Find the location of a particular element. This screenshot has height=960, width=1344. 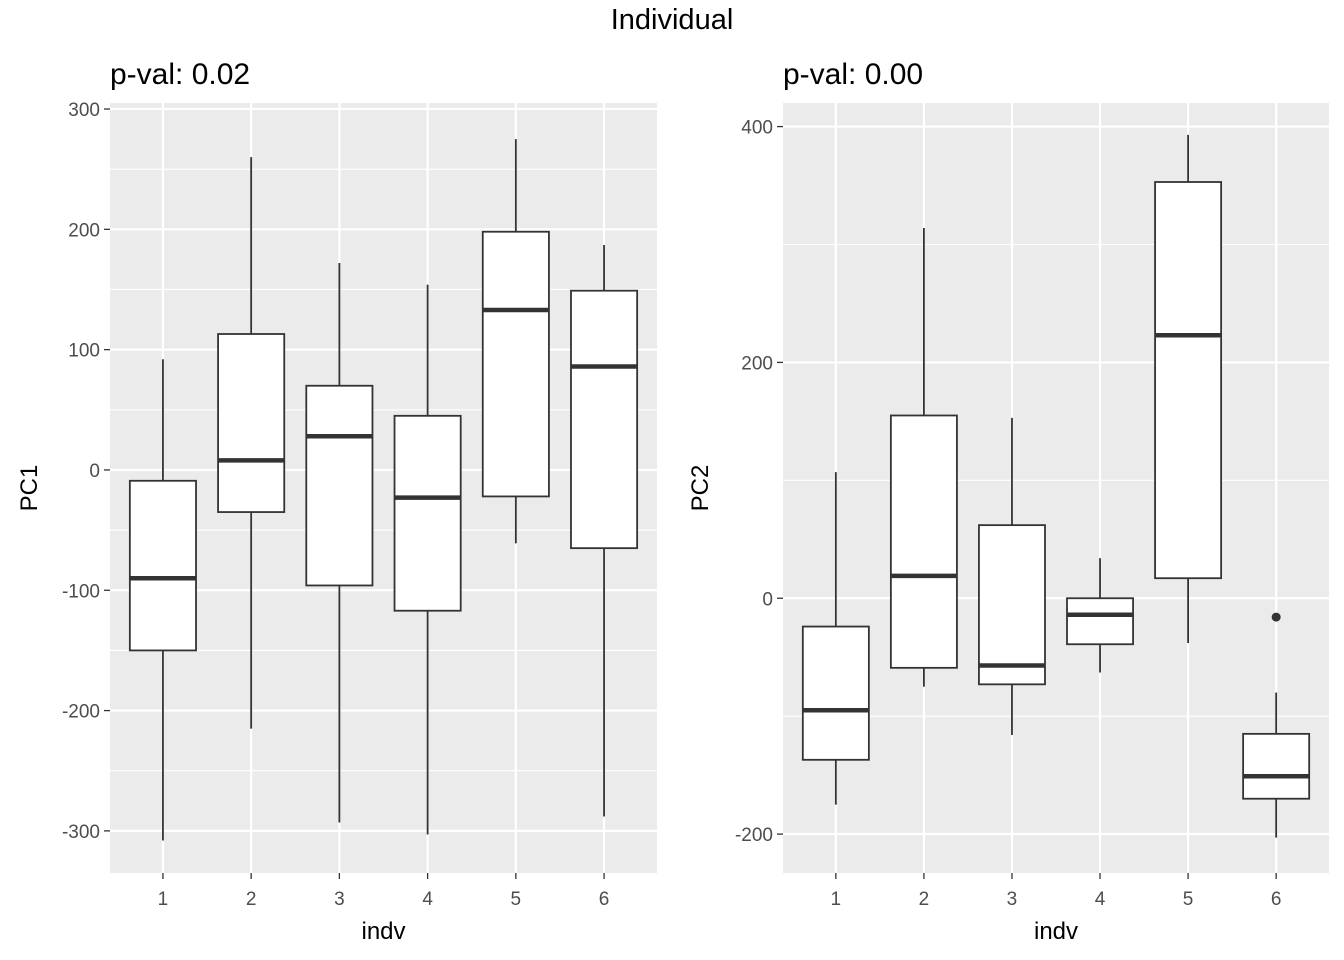

y-axis-label: PC2 is located at coordinates (700, 488).